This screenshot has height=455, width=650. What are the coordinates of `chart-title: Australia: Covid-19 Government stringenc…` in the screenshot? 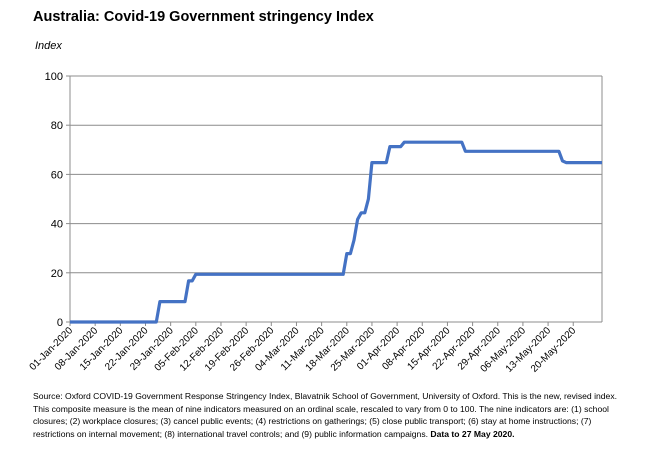 It's located at (203, 17).